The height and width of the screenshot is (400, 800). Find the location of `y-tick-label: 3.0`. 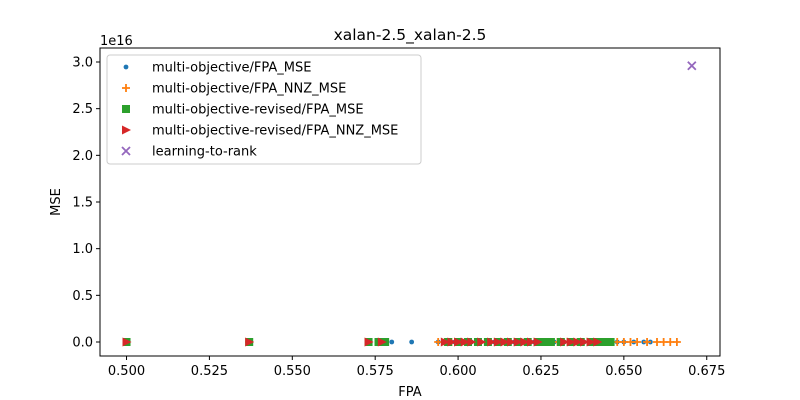

y-tick-label: 3.0 is located at coordinates (82, 63).